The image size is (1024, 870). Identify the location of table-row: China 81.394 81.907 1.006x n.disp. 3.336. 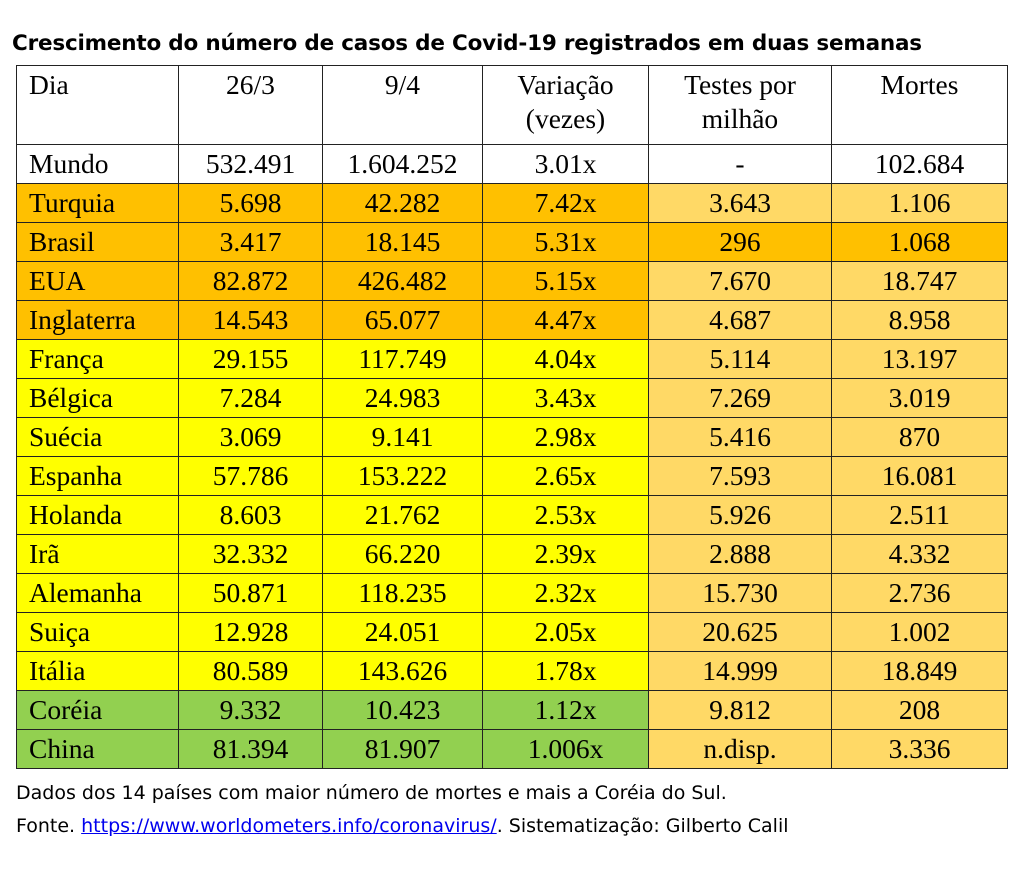
(512, 749).